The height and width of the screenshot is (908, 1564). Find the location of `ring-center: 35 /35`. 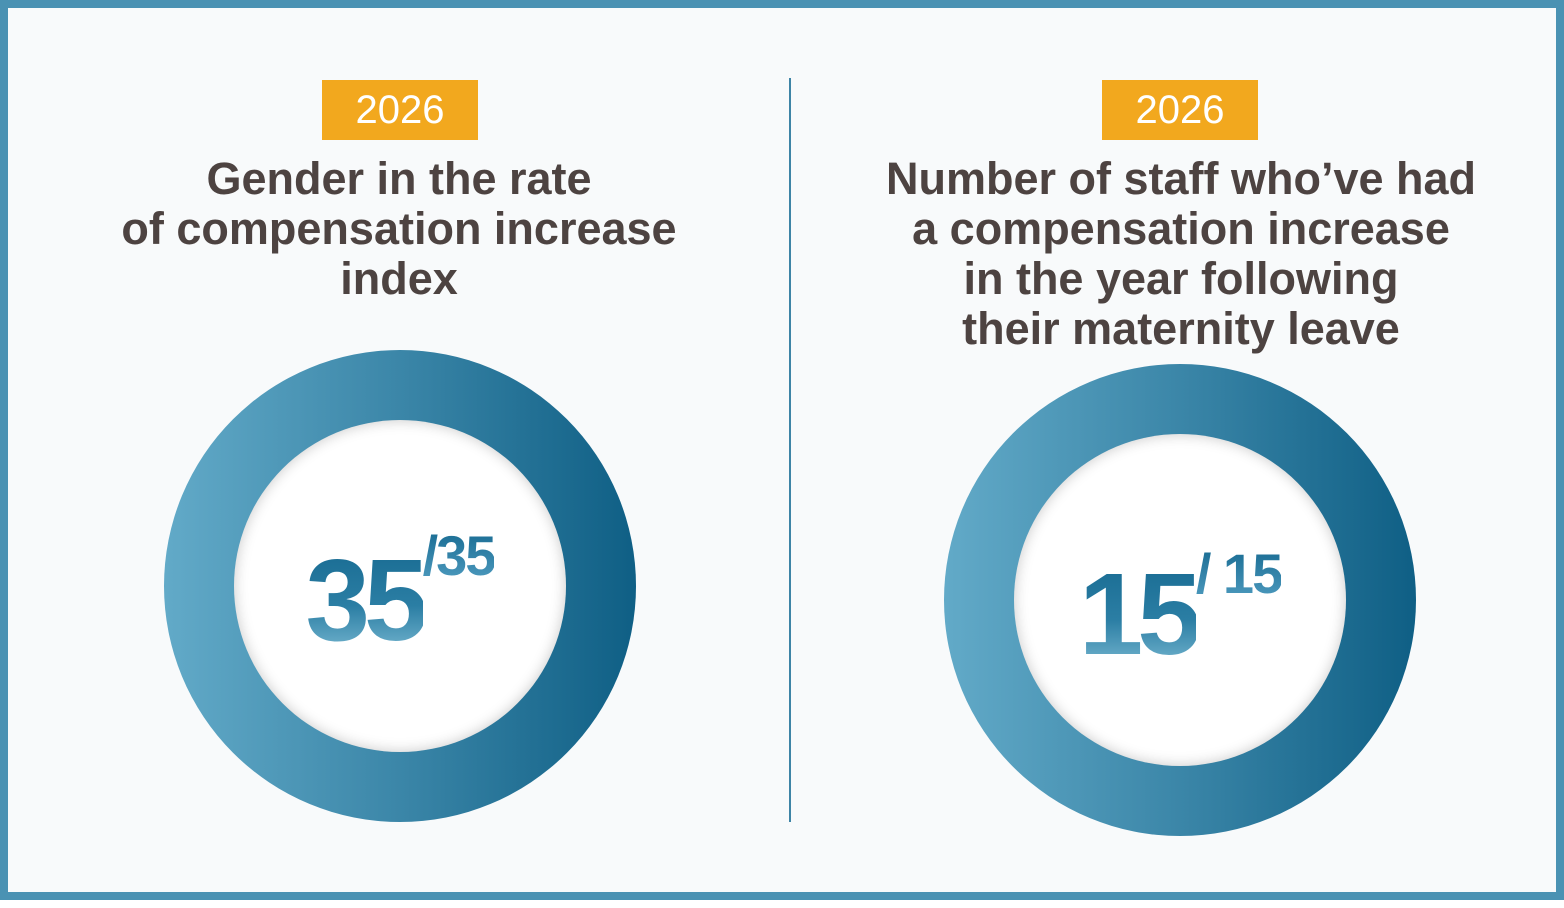

ring-center: 35 /35 is located at coordinates (400, 586).